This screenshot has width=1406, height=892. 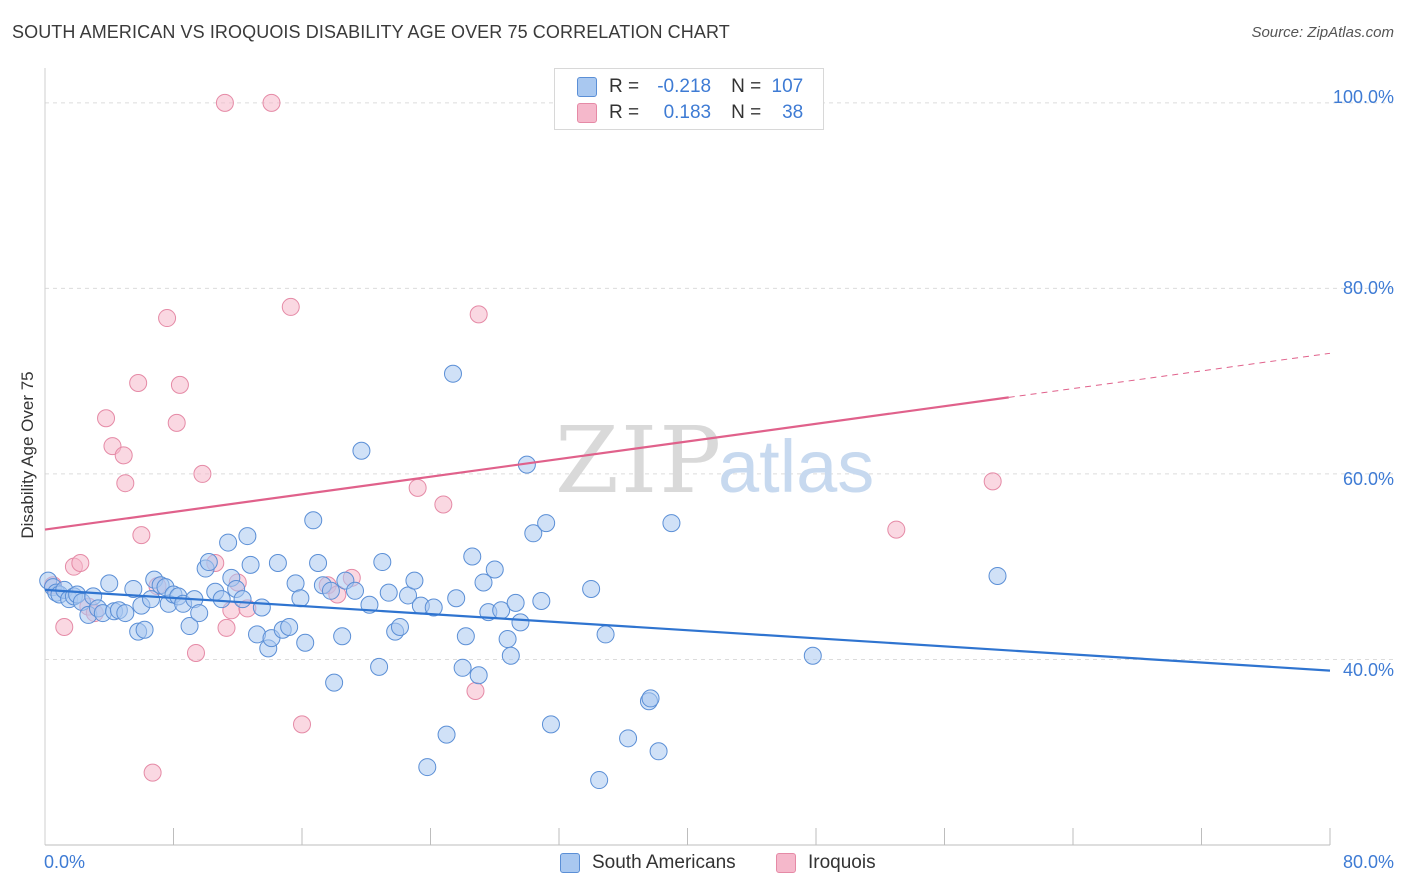 I want to click on n-value: 107, so click(x=787, y=86).